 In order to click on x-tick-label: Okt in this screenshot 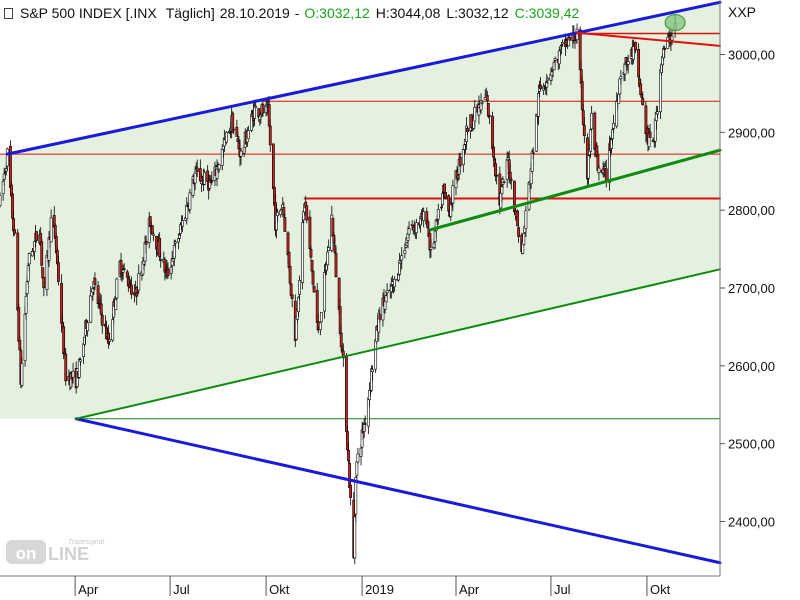, I will do `click(660, 589)`.